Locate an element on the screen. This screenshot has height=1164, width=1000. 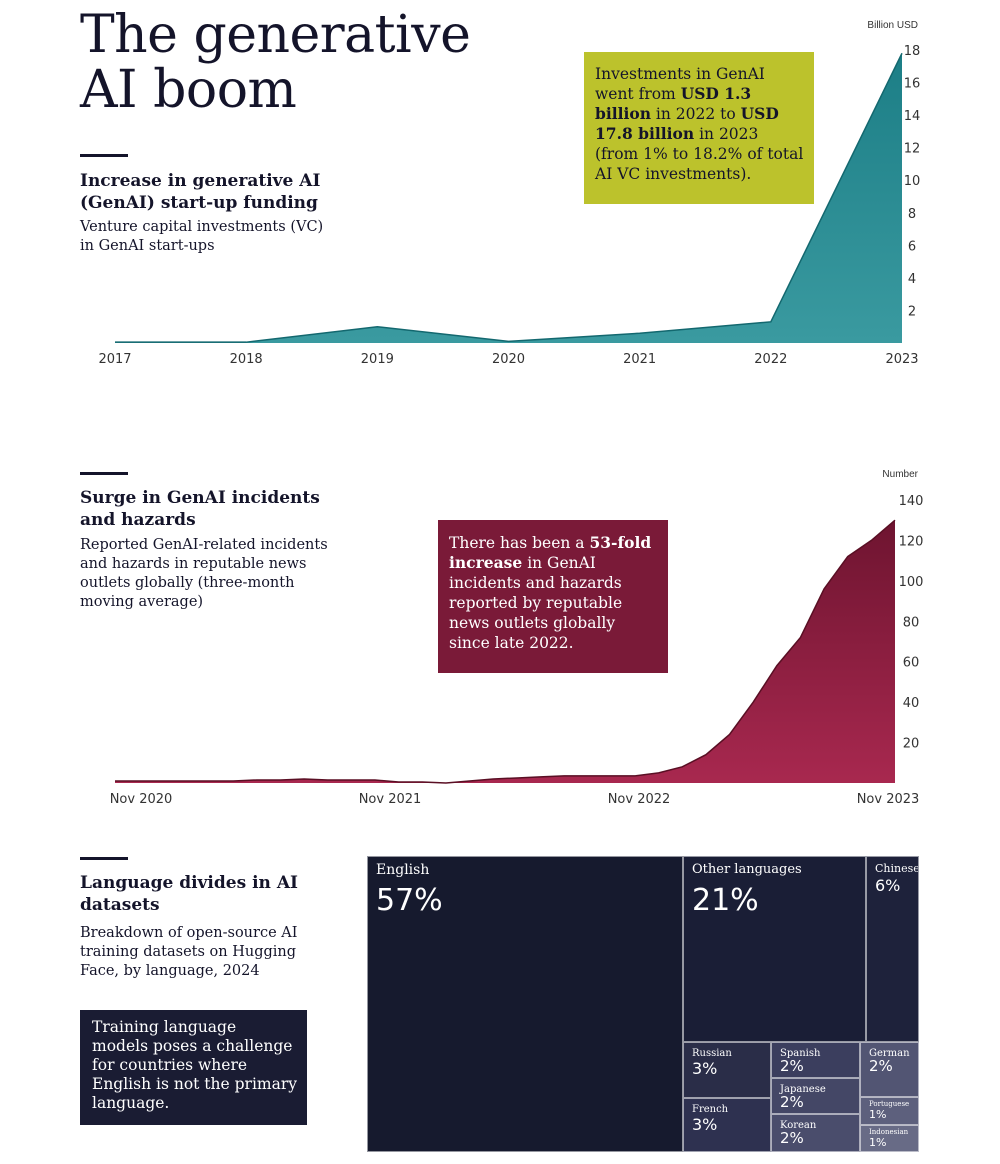
y-tick-label: 16 is located at coordinates (912, 84).